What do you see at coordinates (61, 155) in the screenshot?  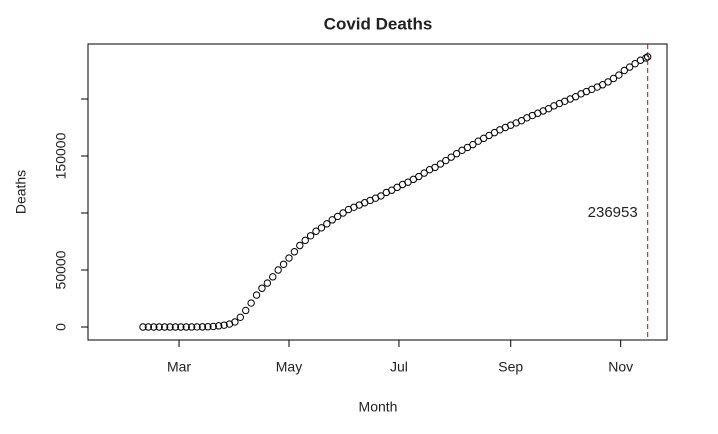 I see `y-tick-label: 150000` at bounding box center [61, 155].